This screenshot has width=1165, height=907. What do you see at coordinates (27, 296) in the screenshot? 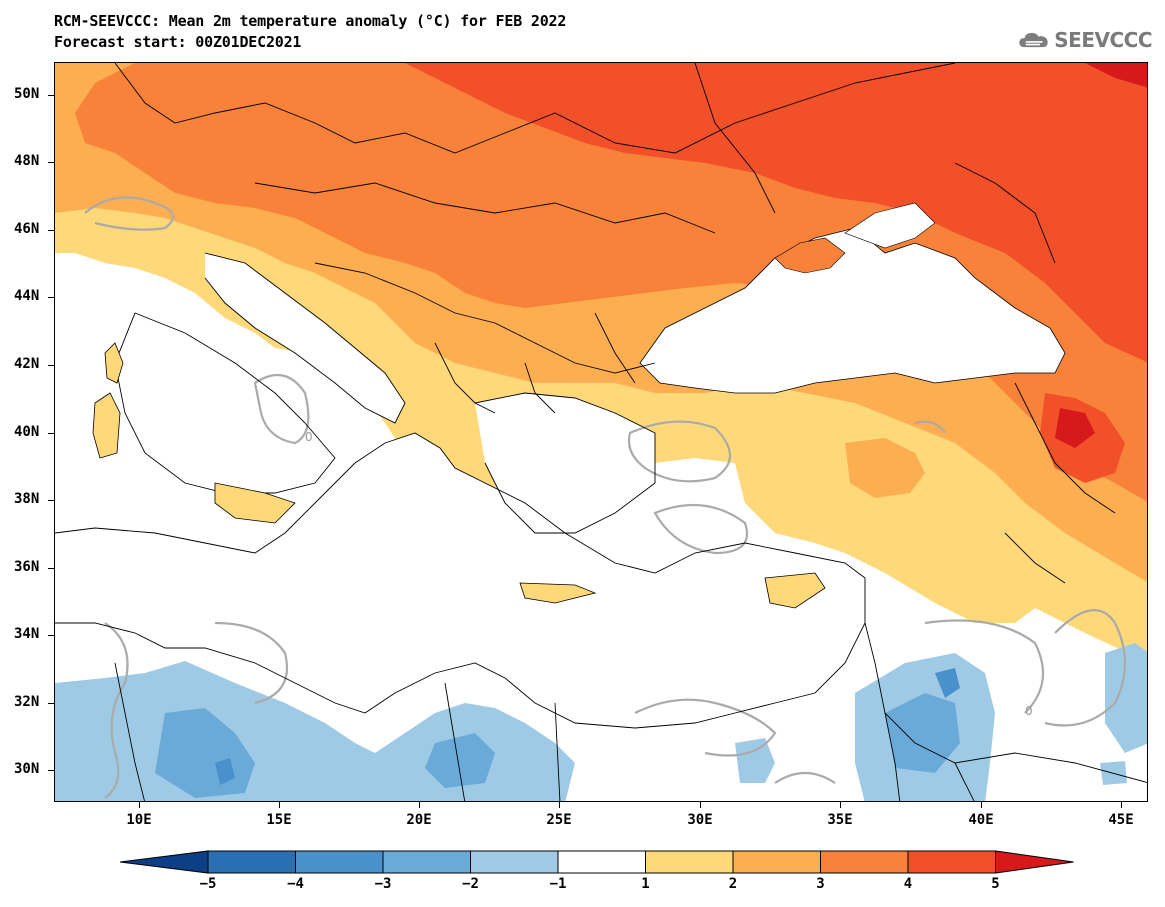
I see `lat-label: 44N` at bounding box center [27, 296].